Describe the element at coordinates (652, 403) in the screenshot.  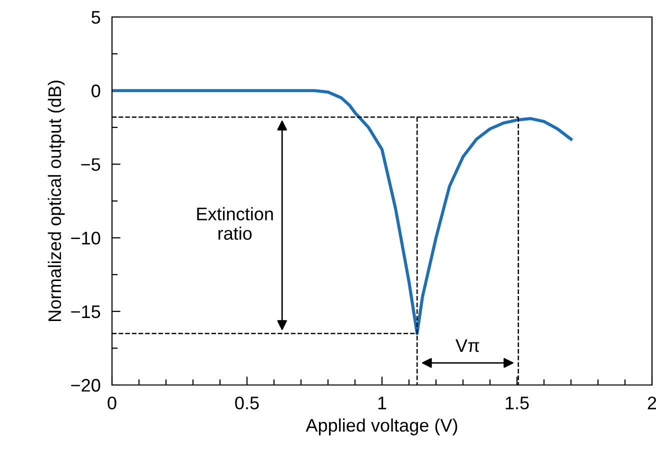
I see `x-tick-label: 2` at that location.